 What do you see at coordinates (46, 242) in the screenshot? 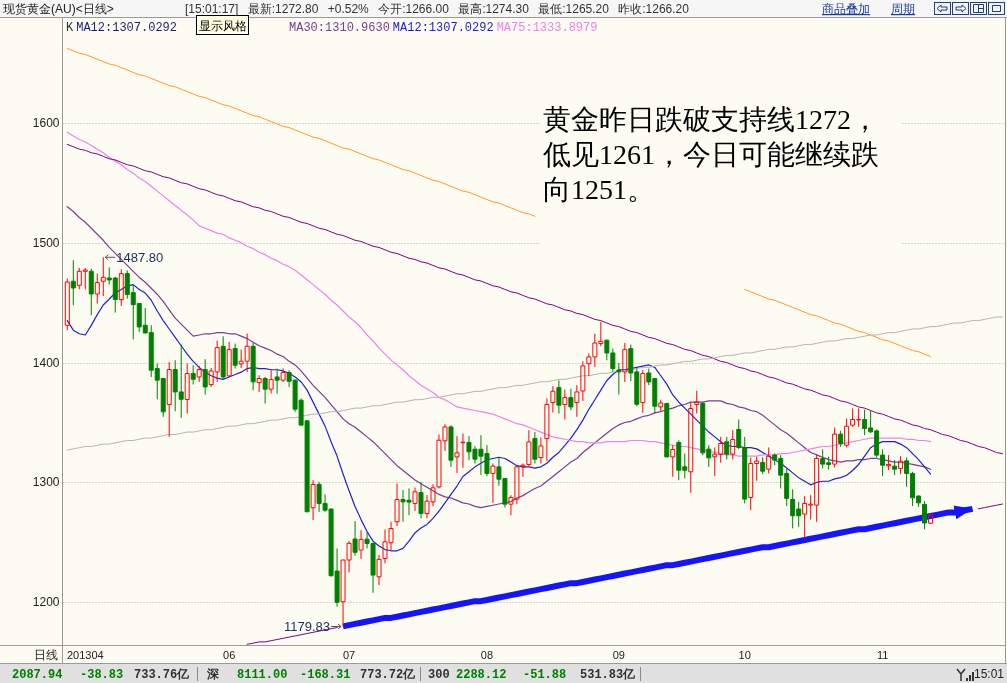
I see `y-tick-label: 1500` at bounding box center [46, 242].